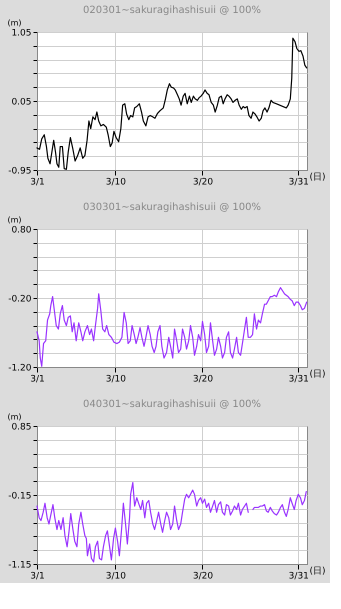 The width and height of the screenshot is (341, 609). I want to click on chart-title: 030301~sakuragihashisuii @ 100%, so click(172, 207).